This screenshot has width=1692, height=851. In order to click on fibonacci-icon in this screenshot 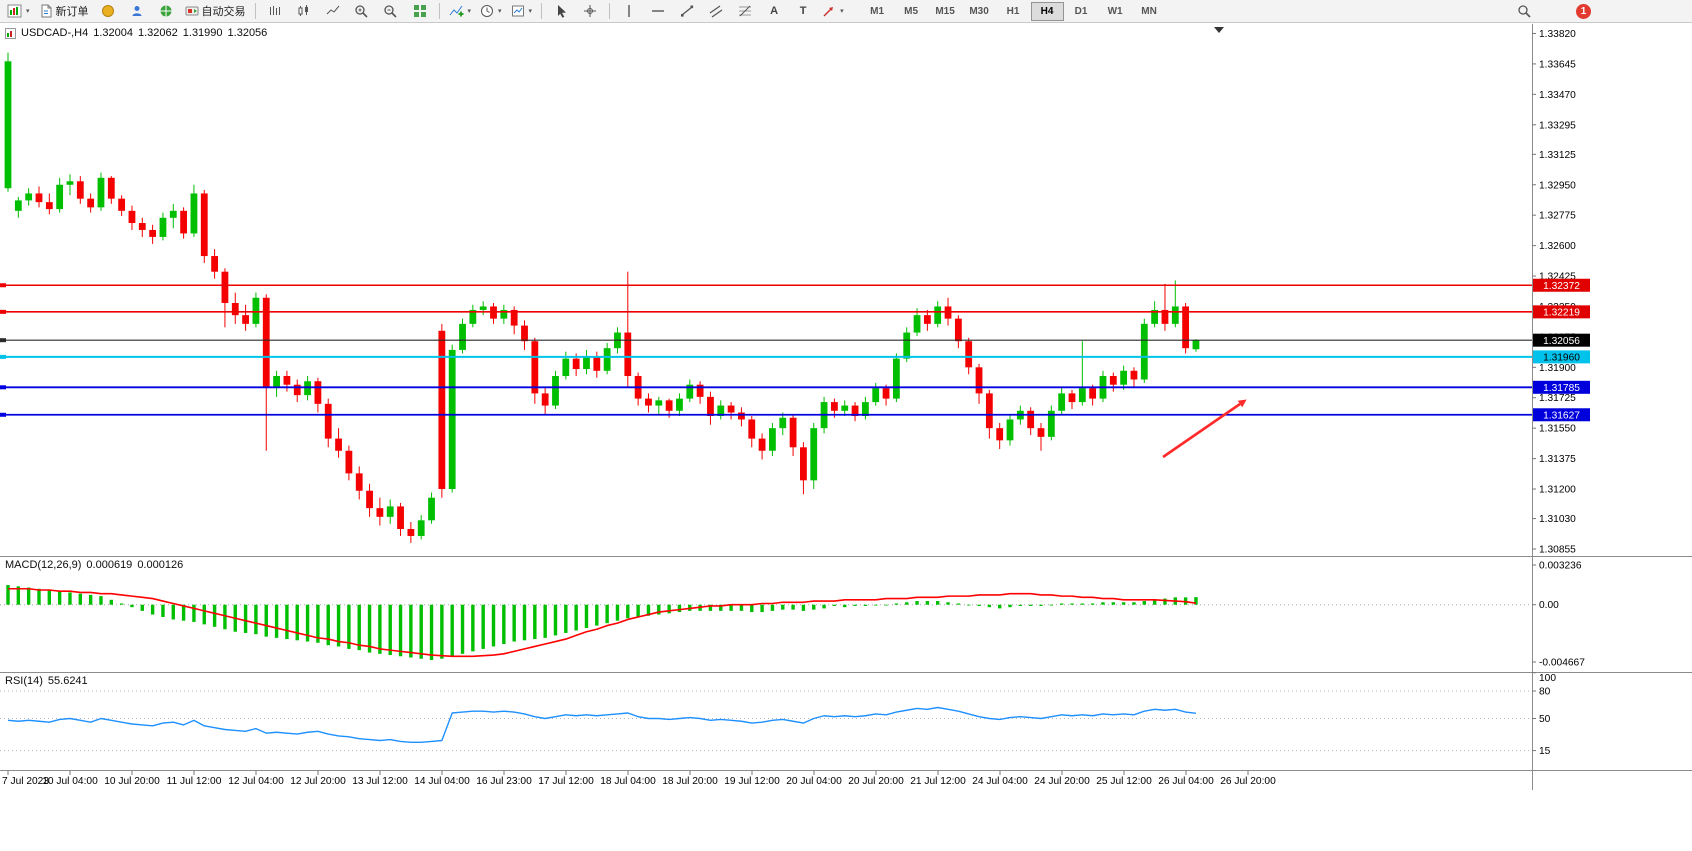, I will do `click(745, 11)`.